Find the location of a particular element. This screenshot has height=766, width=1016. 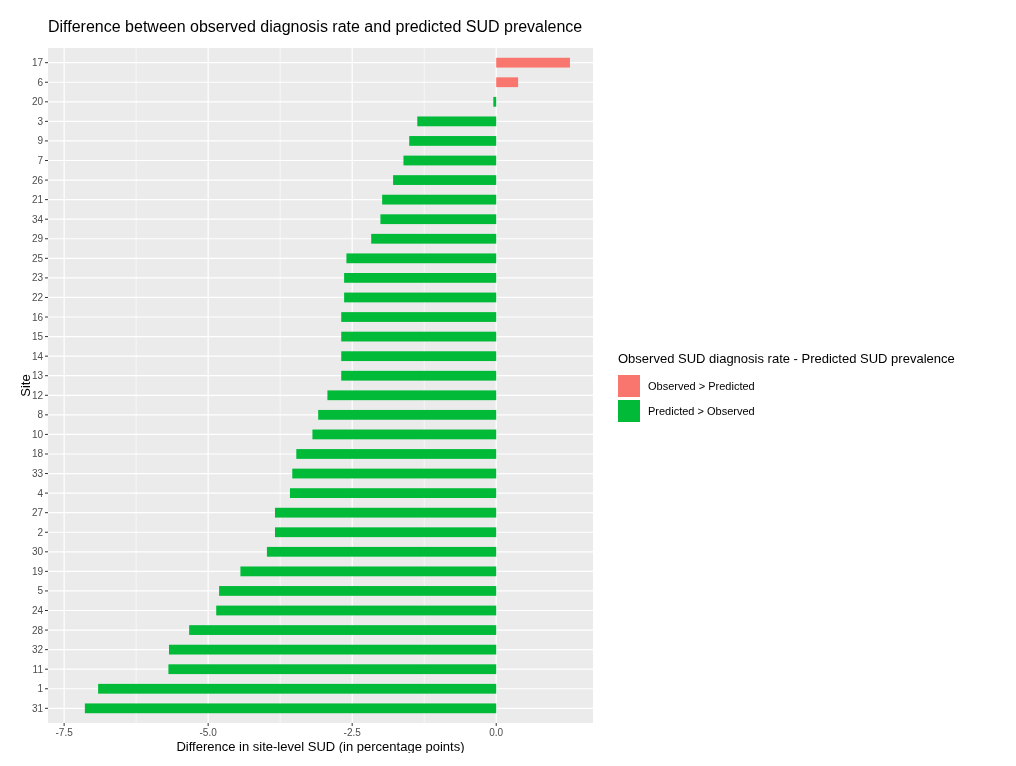

y-tick-label: 24 is located at coordinates (37, 610).